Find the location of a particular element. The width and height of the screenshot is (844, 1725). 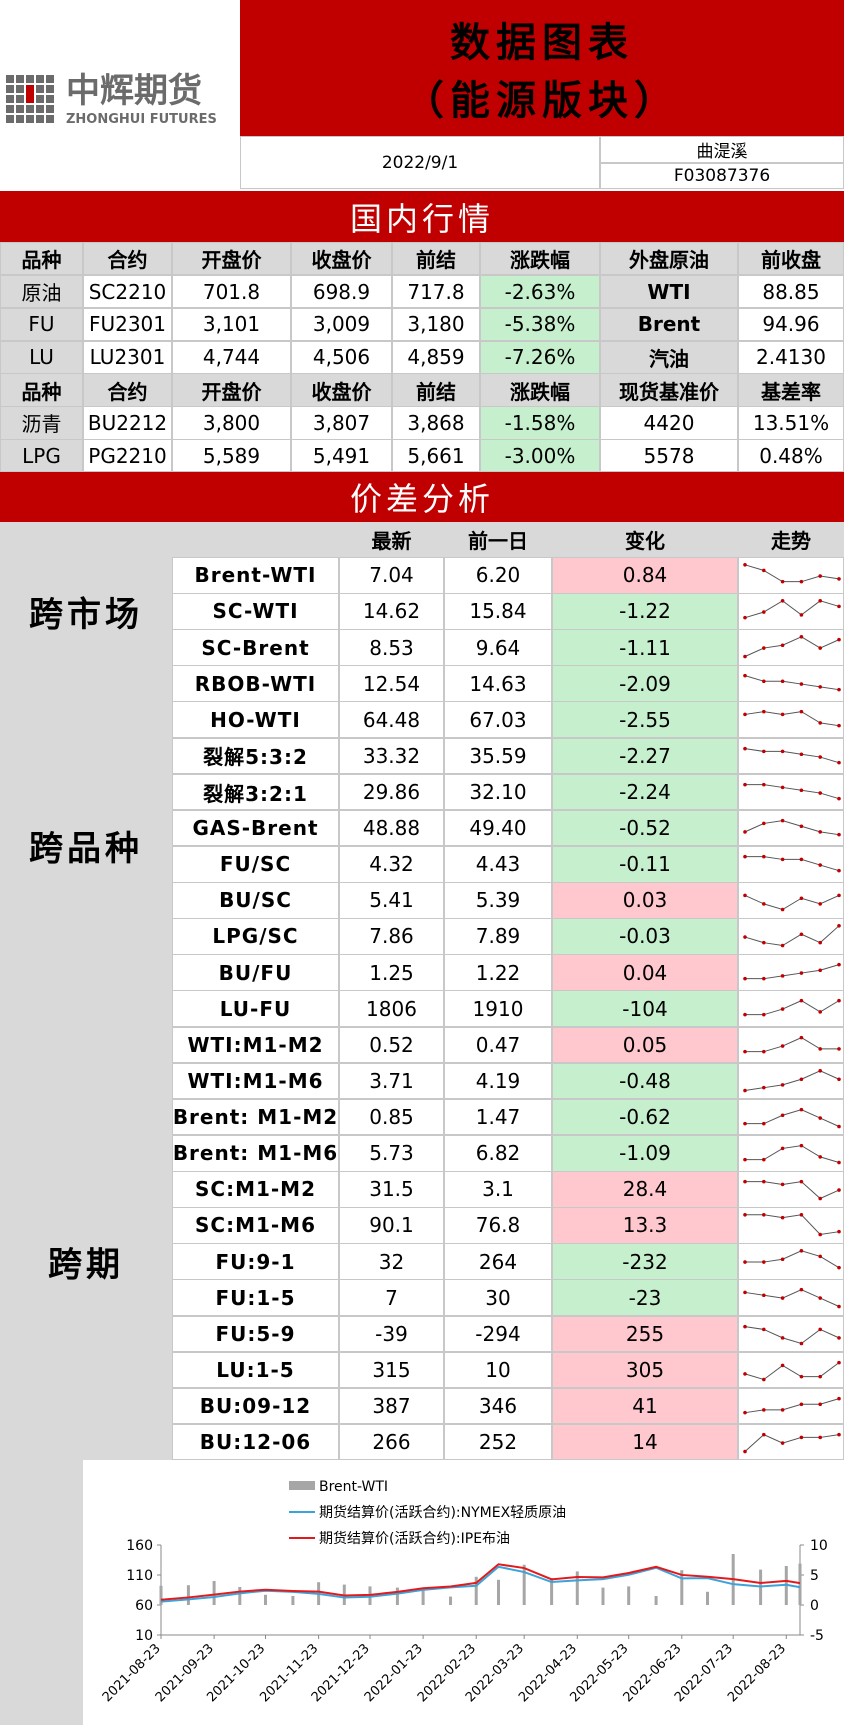

spread-change: -2.09 is located at coordinates (645, 683).